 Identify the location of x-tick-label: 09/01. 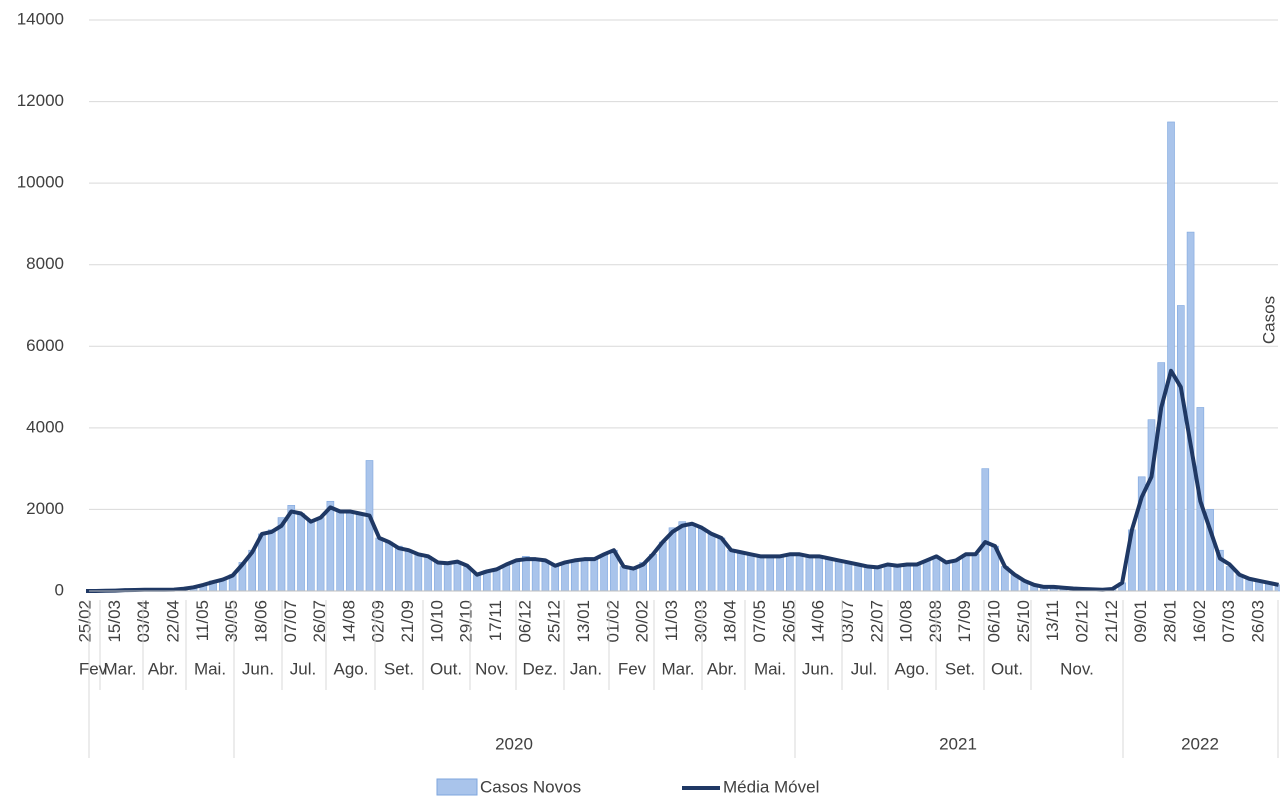
(1140, 621).